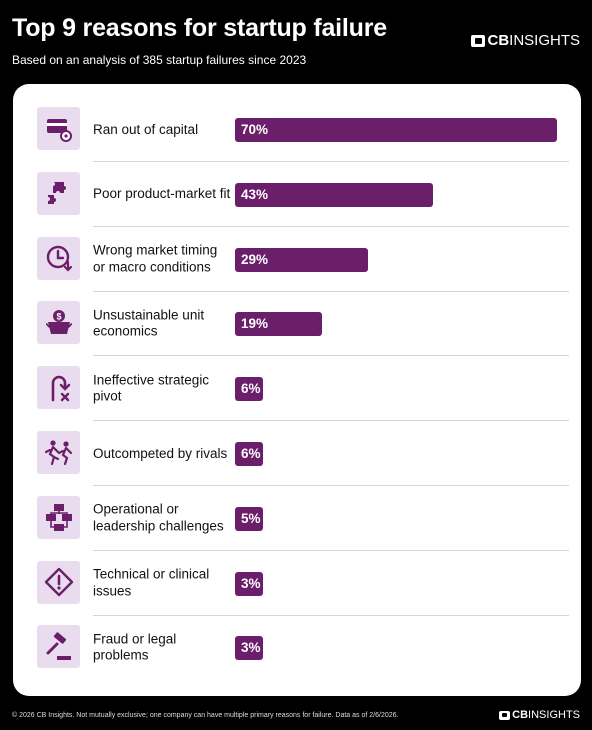 This screenshot has height=730, width=592. Describe the element at coordinates (155, 258) in the screenshot. I see `category-label: Wrong market timing or macro conditions` at that location.